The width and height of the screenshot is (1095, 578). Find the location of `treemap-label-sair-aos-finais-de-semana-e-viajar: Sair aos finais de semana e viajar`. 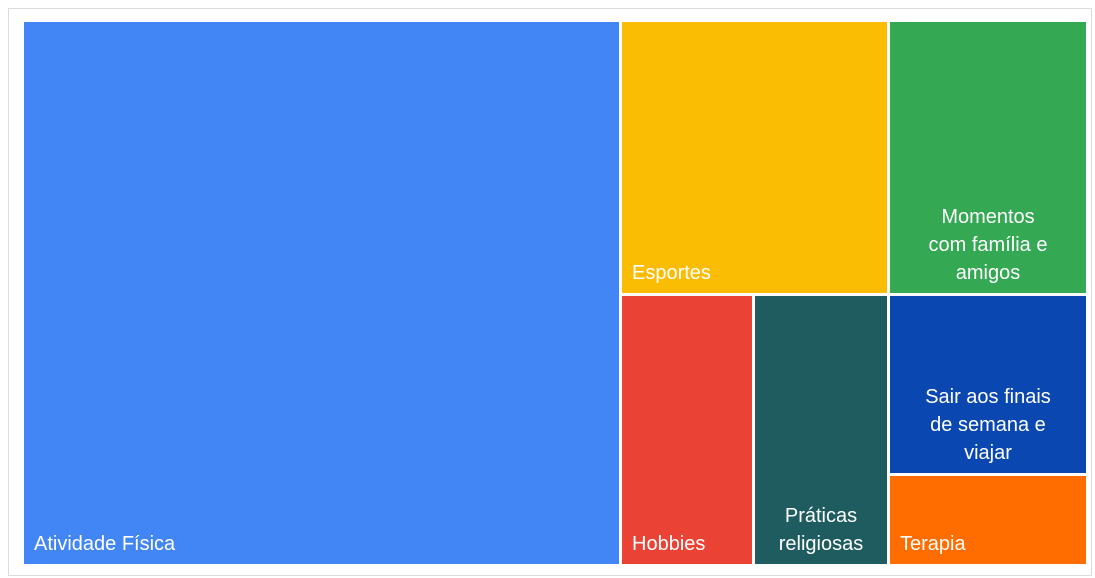

treemap-label-sair-aos-finais-de-semana-e-viajar: Sair aos finais de semana e viajar is located at coordinates (988, 425).